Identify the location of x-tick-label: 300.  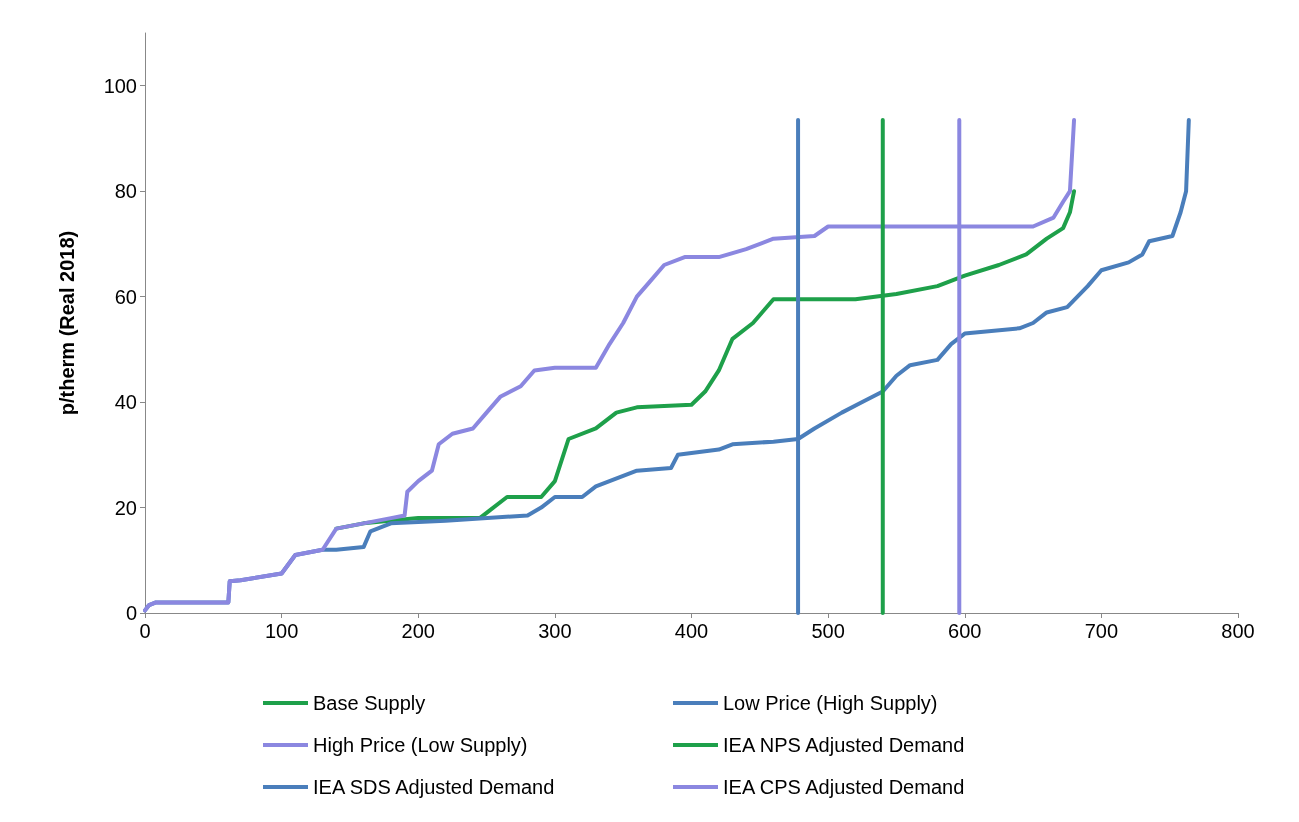
(555, 631).